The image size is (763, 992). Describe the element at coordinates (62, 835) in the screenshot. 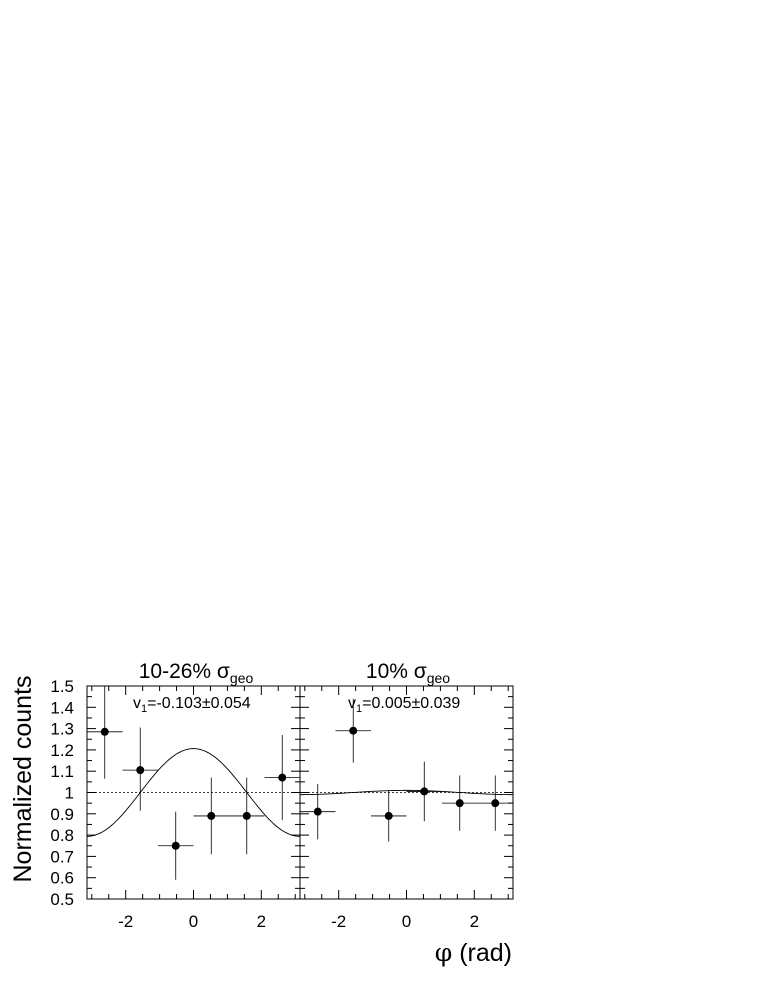

I see `y-tick-label: 0.8` at that location.